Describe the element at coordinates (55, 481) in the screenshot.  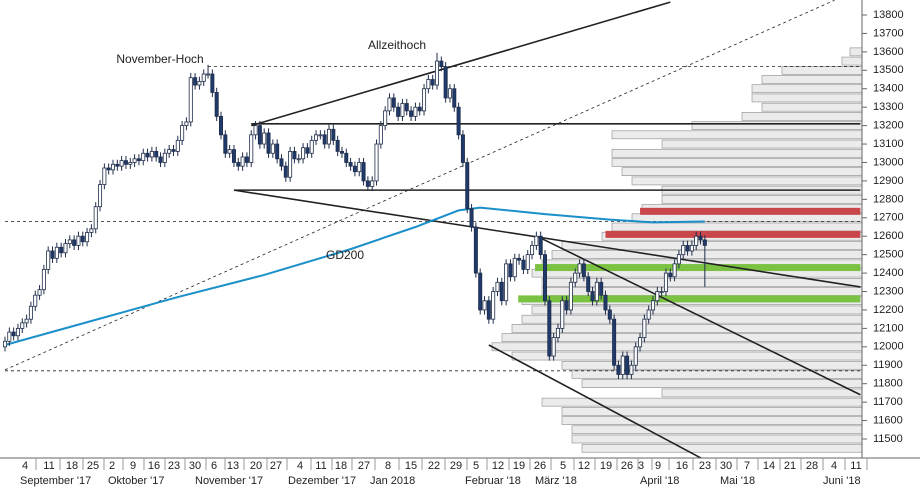
I see `month-label: September '17` at that location.